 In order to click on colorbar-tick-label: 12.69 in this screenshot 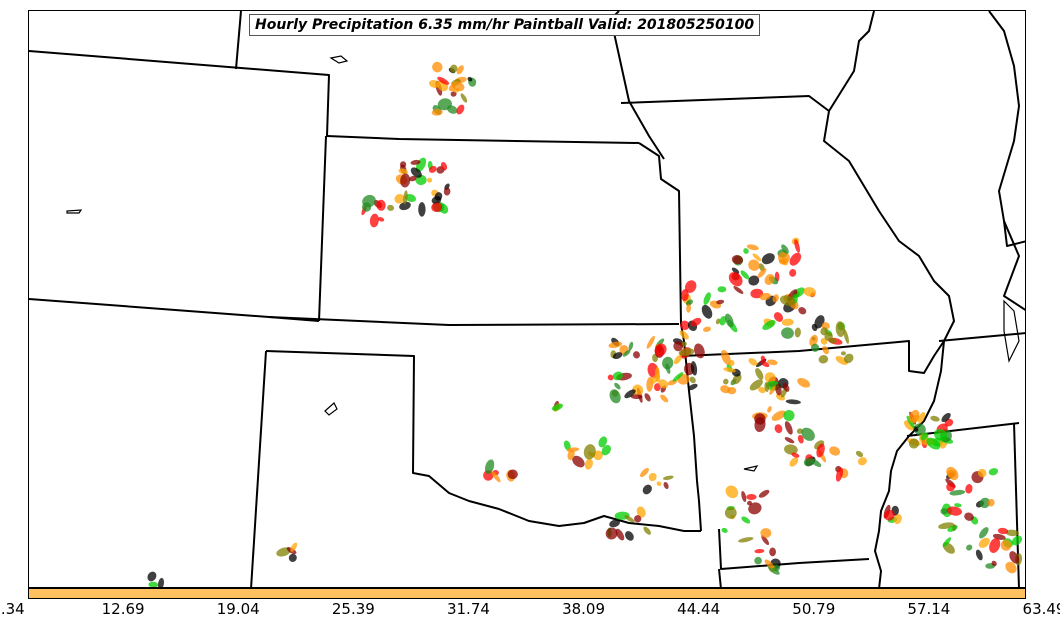, I will do `click(123, 609)`.